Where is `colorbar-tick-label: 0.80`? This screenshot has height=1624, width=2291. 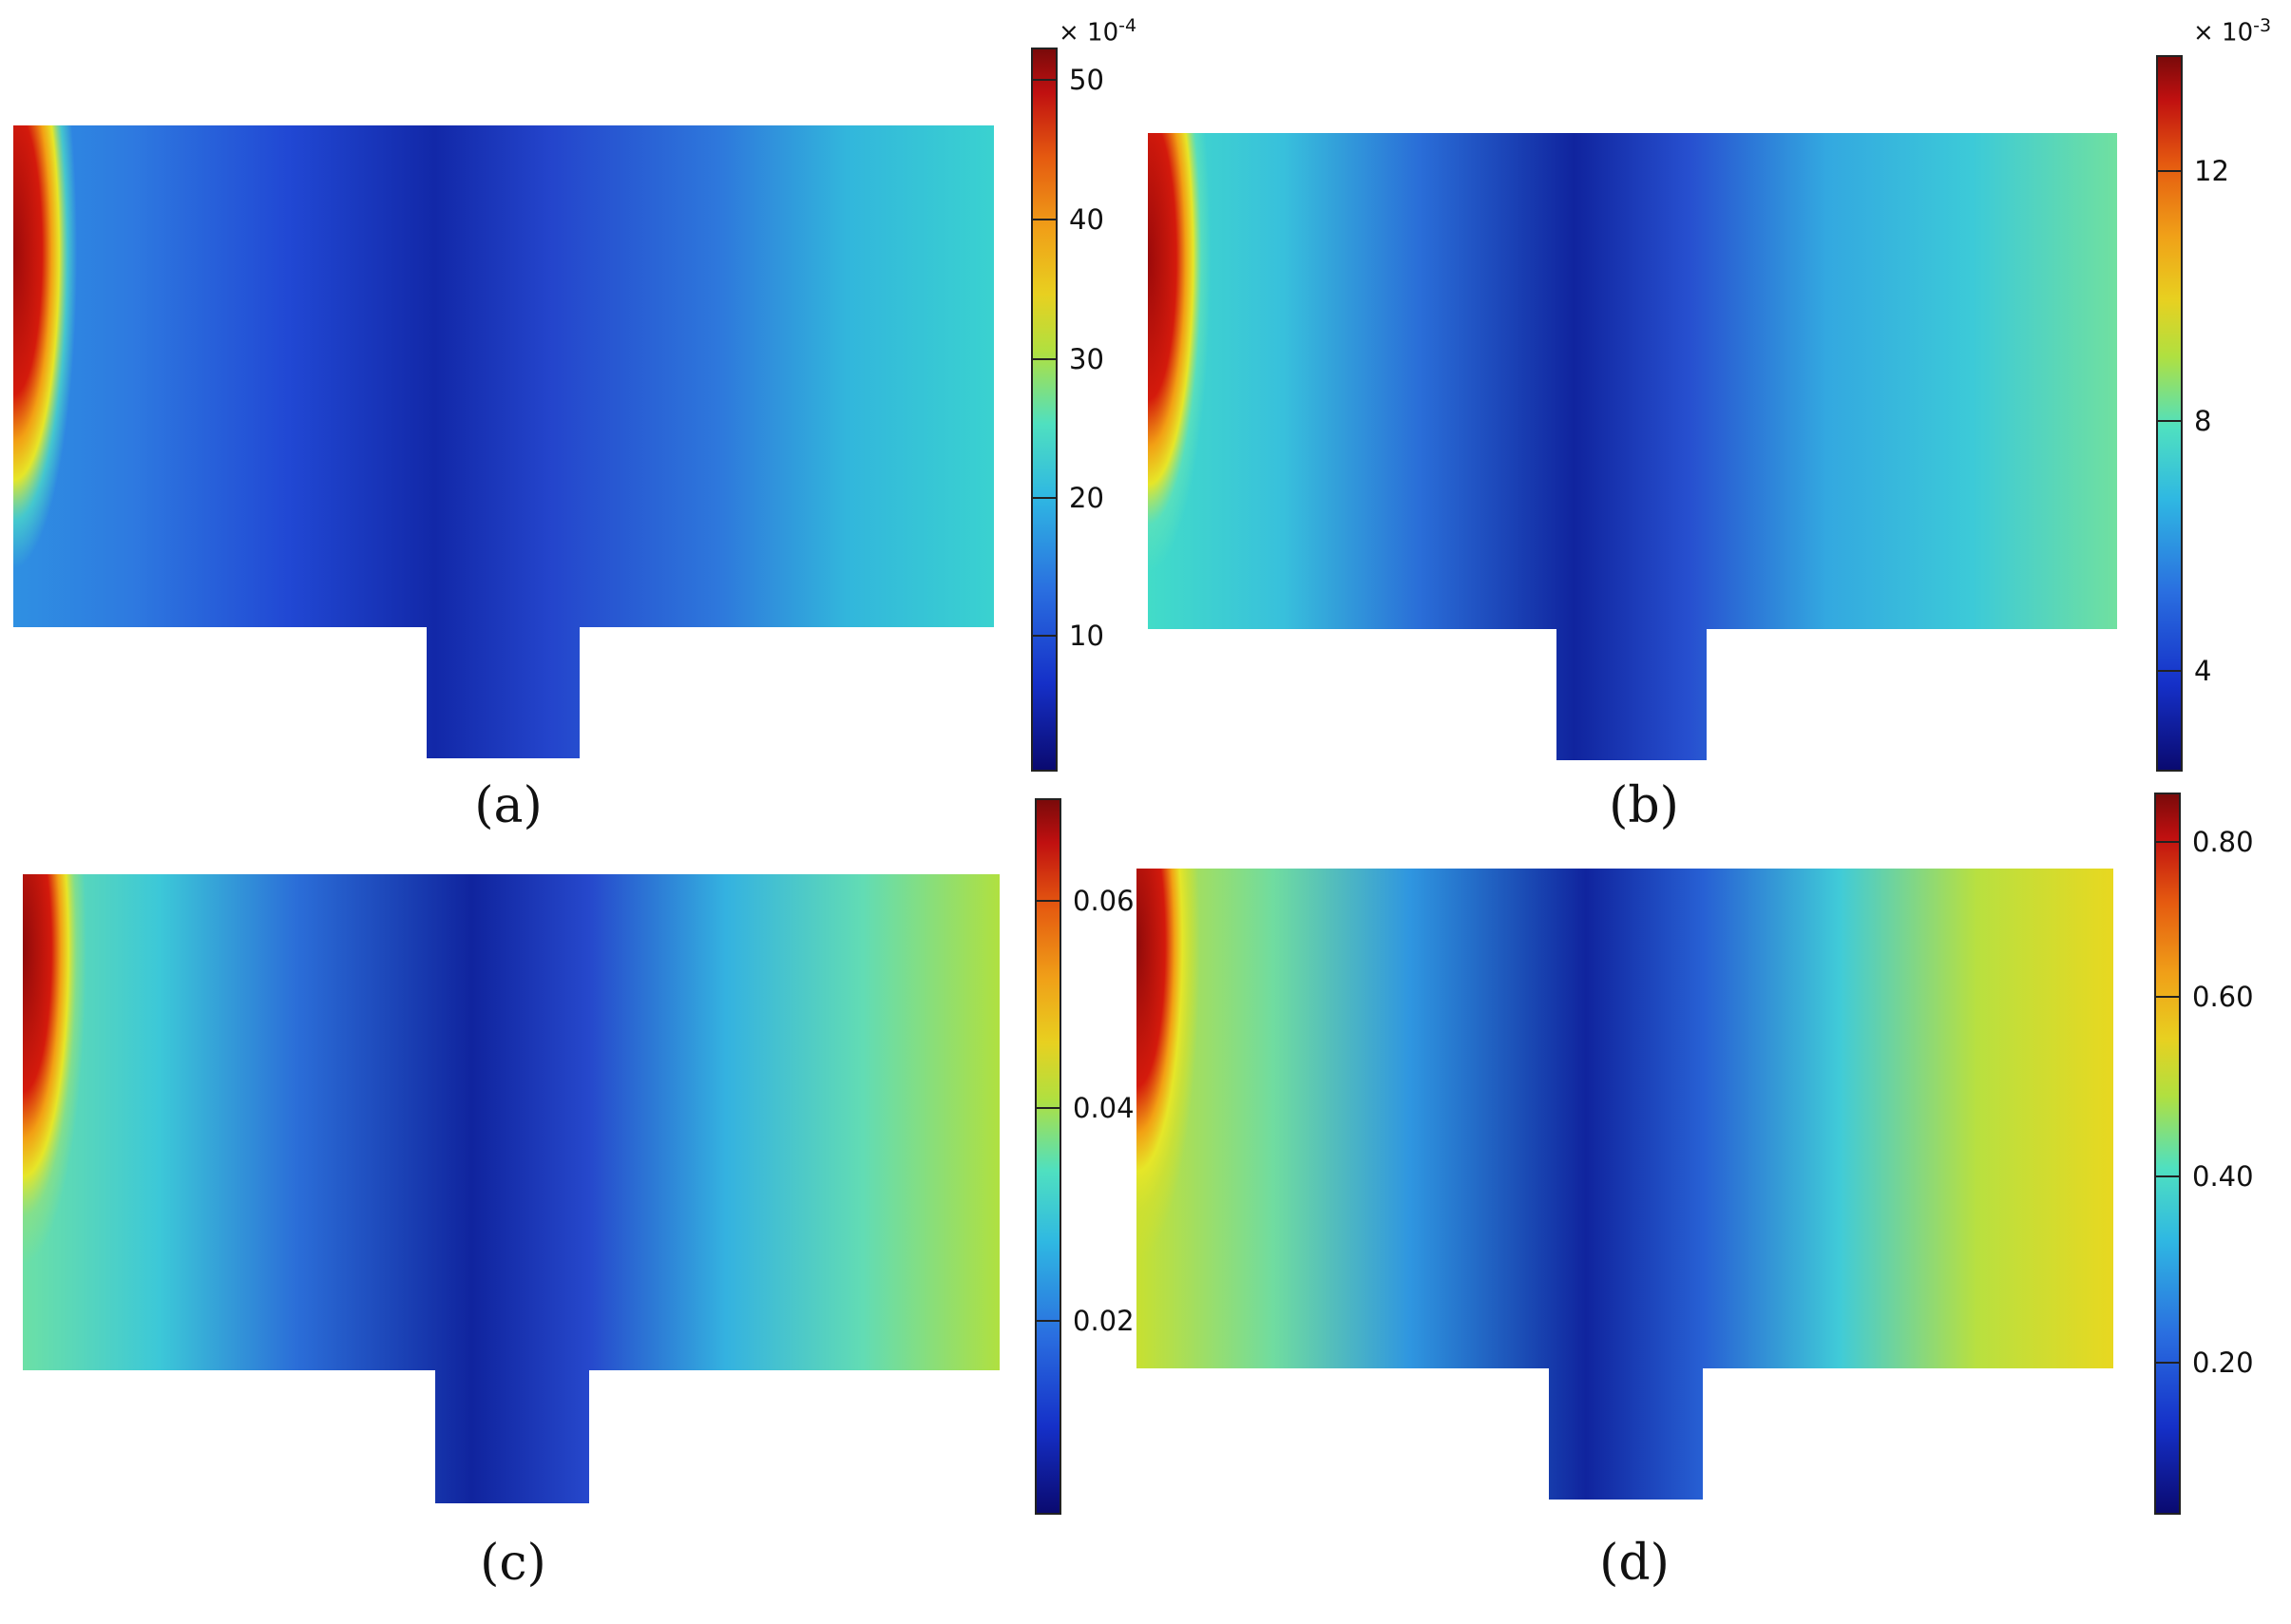
colorbar-tick-label: 0.80 is located at coordinates (2223, 841).